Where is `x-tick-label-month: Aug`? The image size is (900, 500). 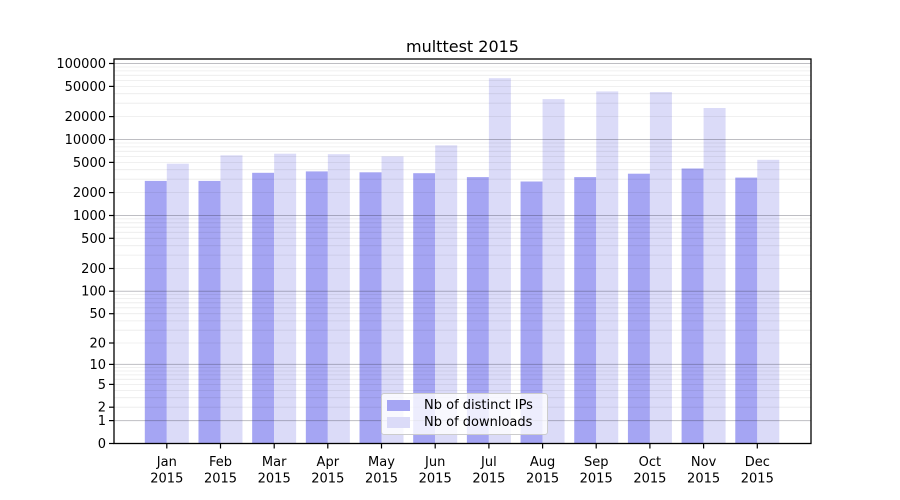
x-tick-label-month: Aug is located at coordinates (542, 462).